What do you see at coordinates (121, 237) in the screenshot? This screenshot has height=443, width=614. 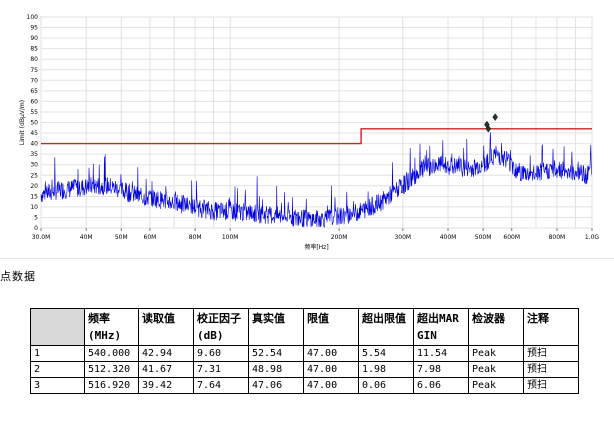 I see `x-tick-label: 50M` at bounding box center [121, 237].